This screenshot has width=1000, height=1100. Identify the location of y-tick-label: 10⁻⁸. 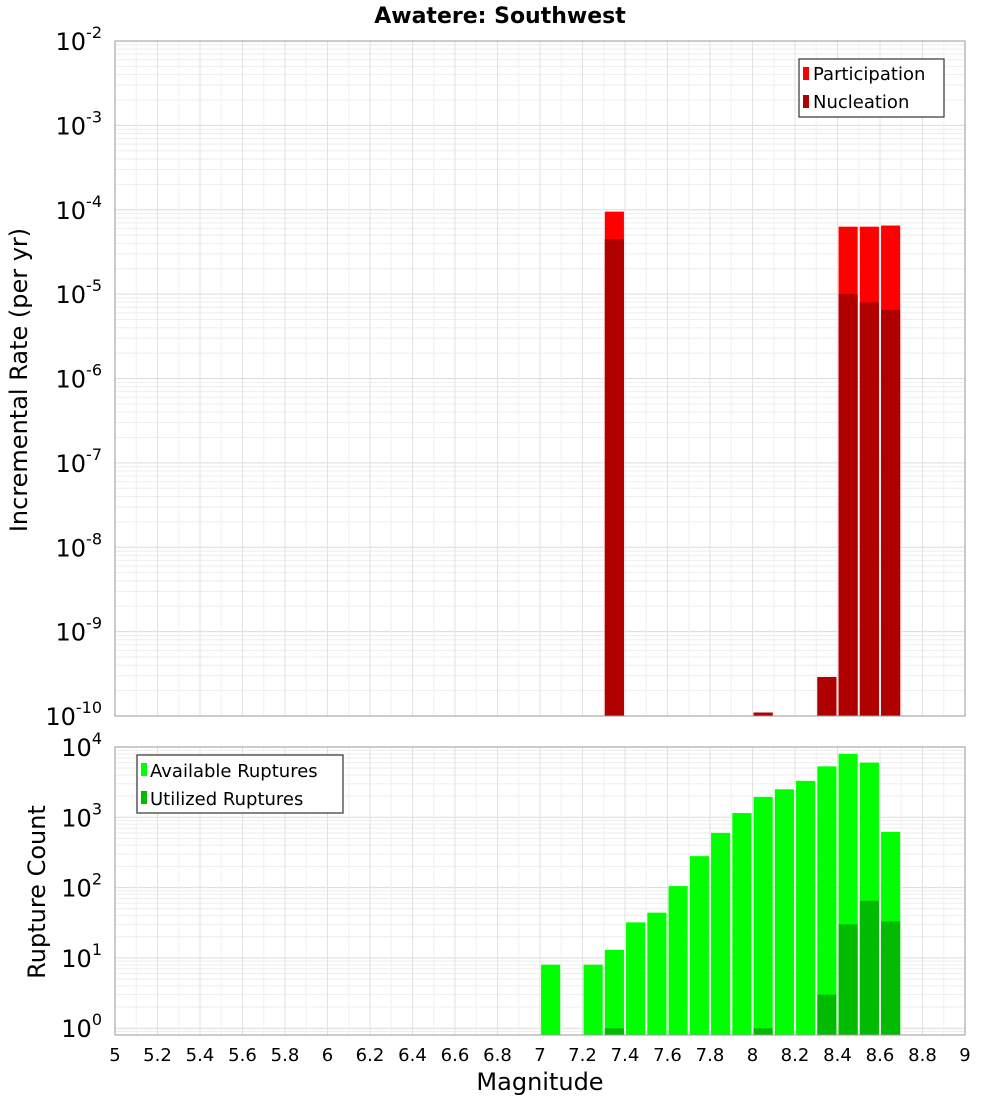
(79, 545).